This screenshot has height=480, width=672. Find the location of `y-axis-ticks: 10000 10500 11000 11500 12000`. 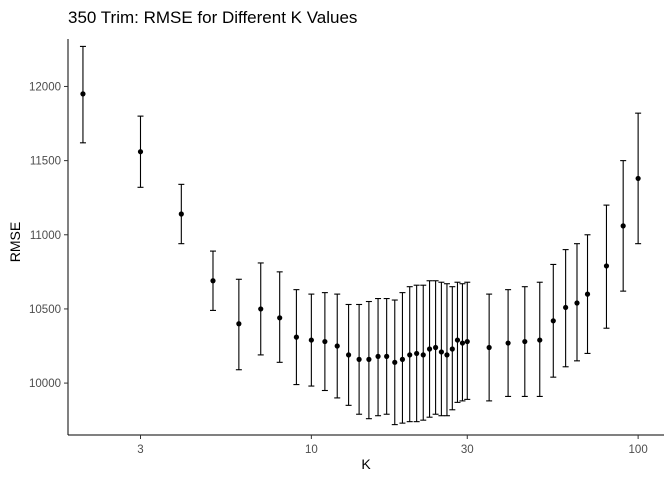

y-axis-ticks: 10000 10500 11000 11500 12000 is located at coordinates (48, 235).